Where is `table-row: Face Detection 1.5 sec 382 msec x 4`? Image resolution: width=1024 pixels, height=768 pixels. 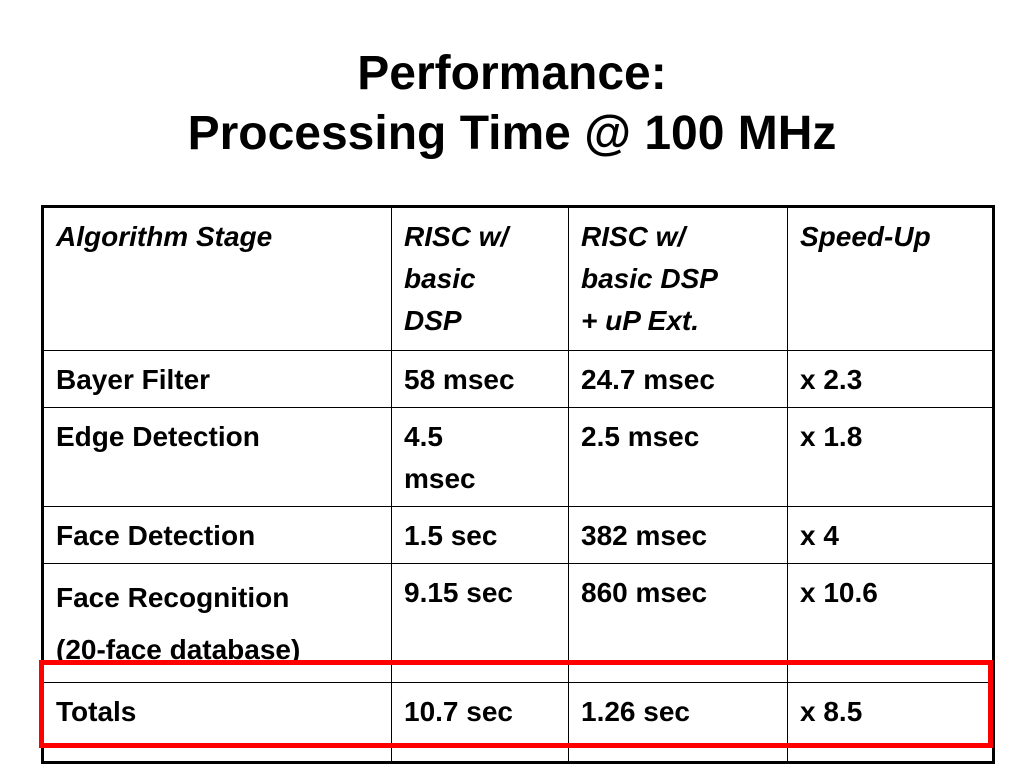
table-row: Face Detection 1.5 sec 382 msec x 4 is located at coordinates (518, 535).